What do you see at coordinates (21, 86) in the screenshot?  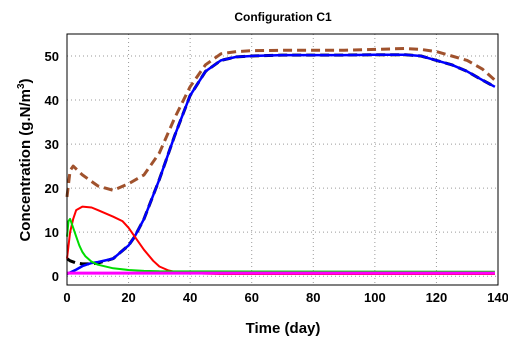 I see `y-axis-label-superscript: 3` at bounding box center [21, 86].